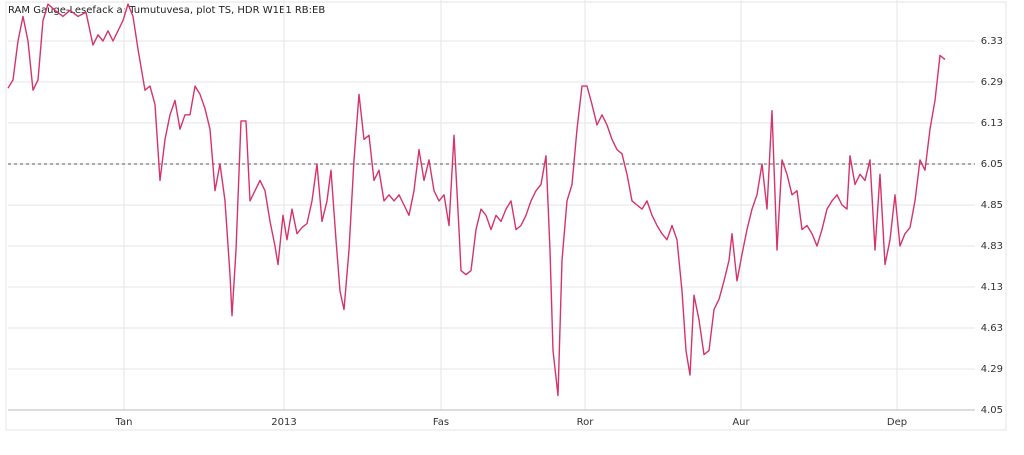  Describe the element at coordinates (741, 422) in the screenshot. I see `x-tick-label: Aur` at that location.